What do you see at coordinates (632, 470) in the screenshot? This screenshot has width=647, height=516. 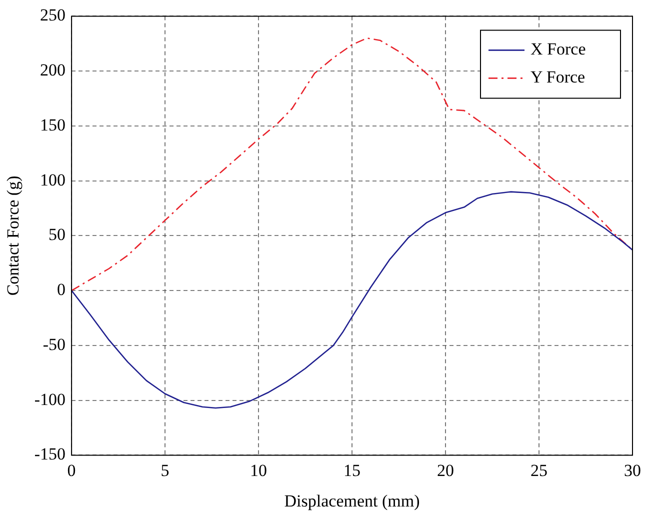 I see `x-tick-label: 30` at bounding box center [632, 470].